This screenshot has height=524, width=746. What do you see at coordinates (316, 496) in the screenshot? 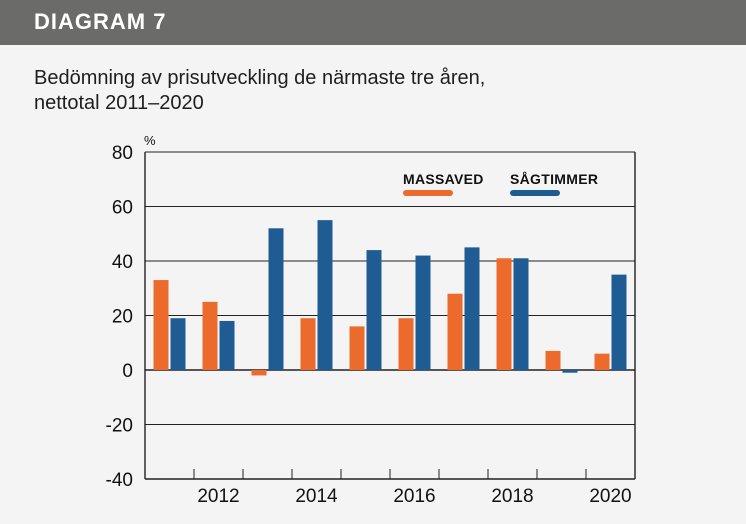
I see `x-tick-label: 2014` at bounding box center [316, 496].